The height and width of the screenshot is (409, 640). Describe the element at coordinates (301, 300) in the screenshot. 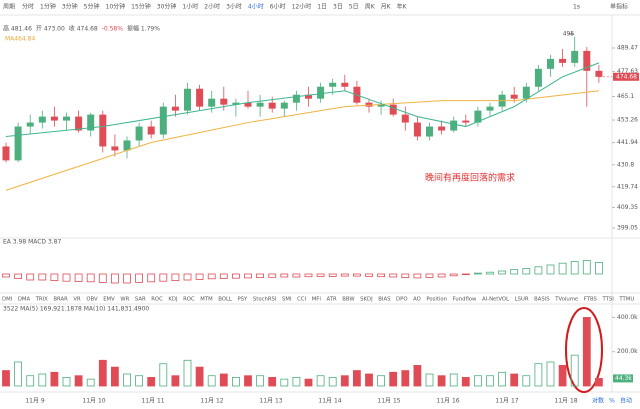

I see `indicator-tab: CCI` at that location.